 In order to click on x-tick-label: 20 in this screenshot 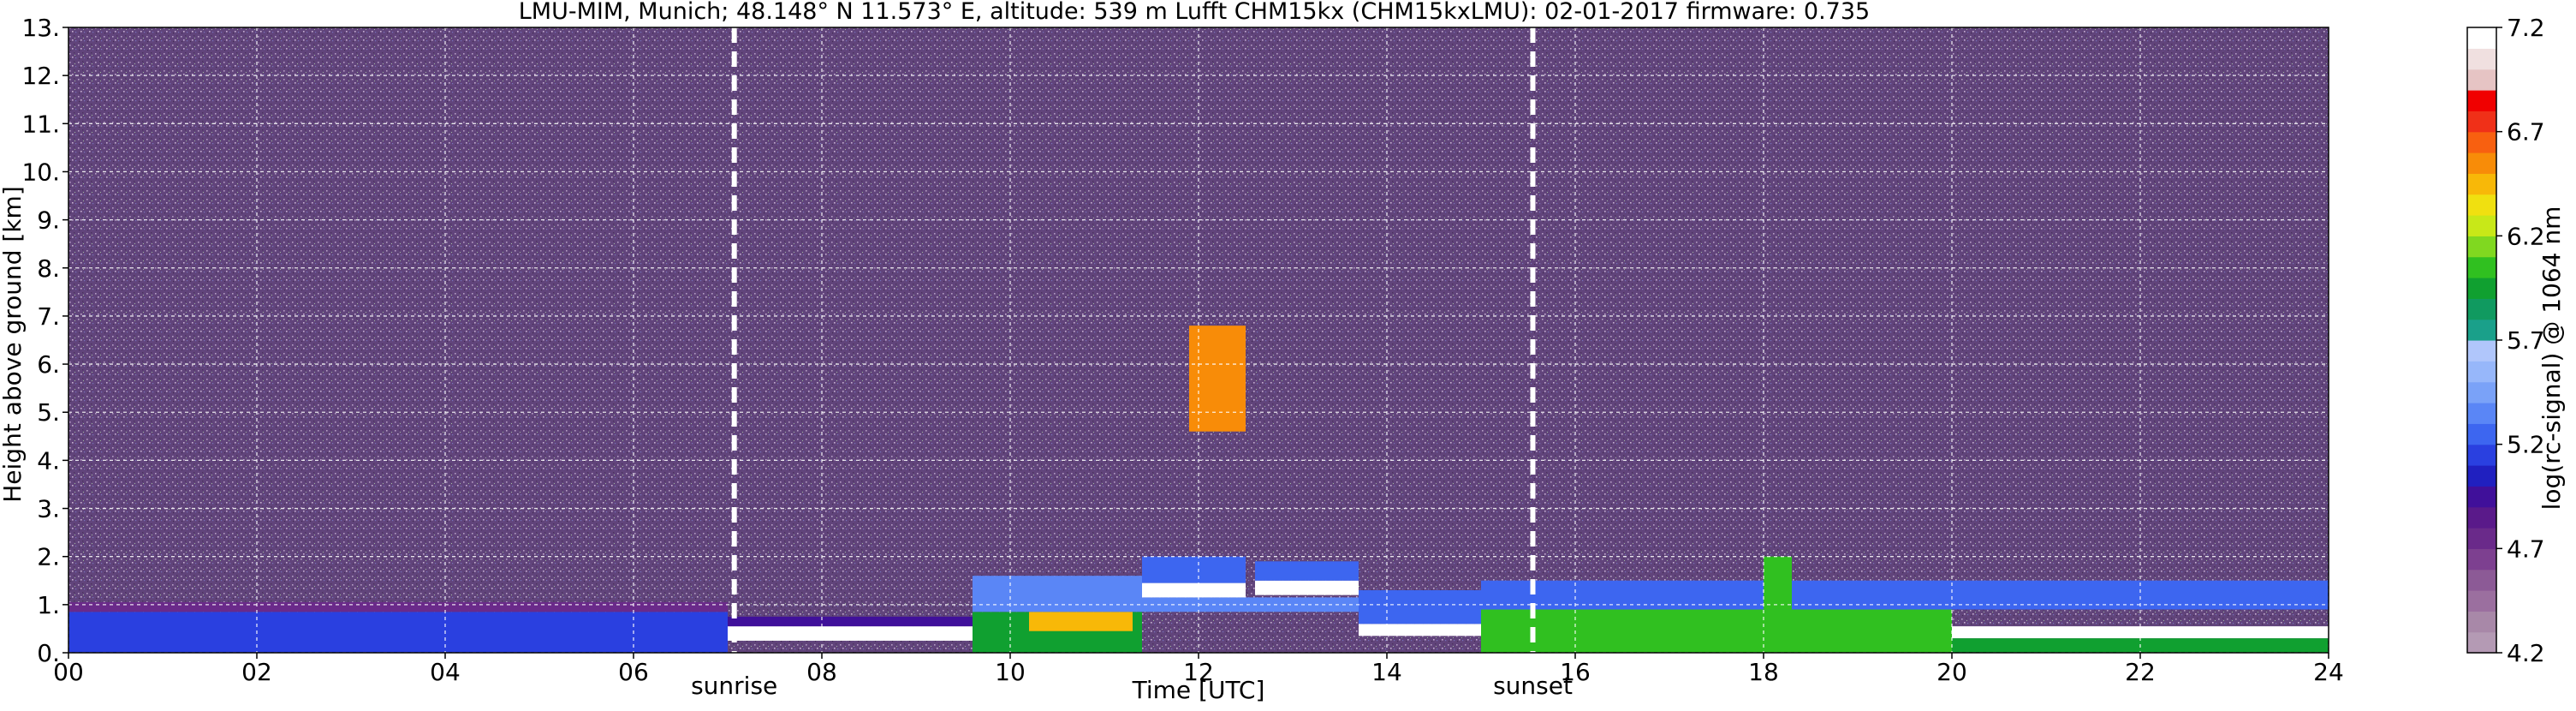, I will do `click(1951, 672)`.